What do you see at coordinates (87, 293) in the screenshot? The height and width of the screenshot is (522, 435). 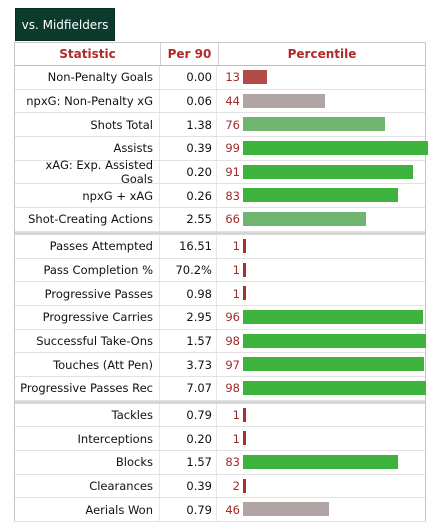 I see `stat-name: Progressive Passes` at bounding box center [87, 293].